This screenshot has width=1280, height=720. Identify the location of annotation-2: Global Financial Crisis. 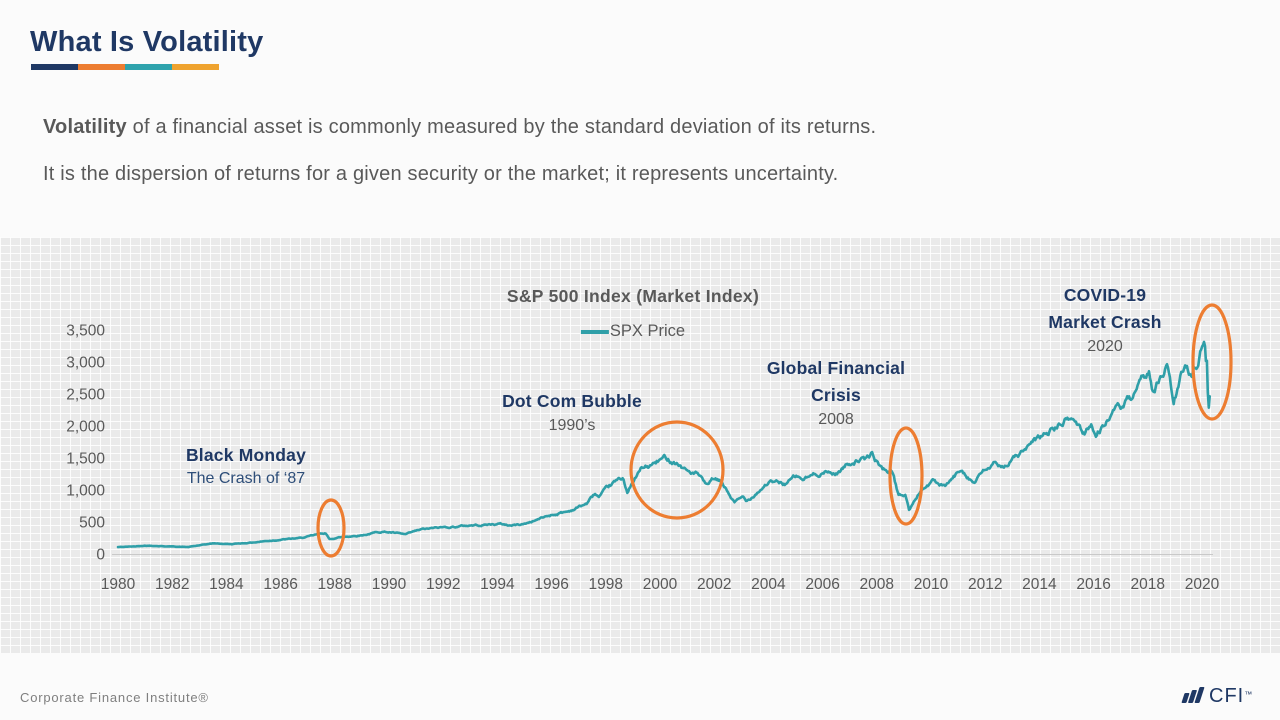
(836, 382).